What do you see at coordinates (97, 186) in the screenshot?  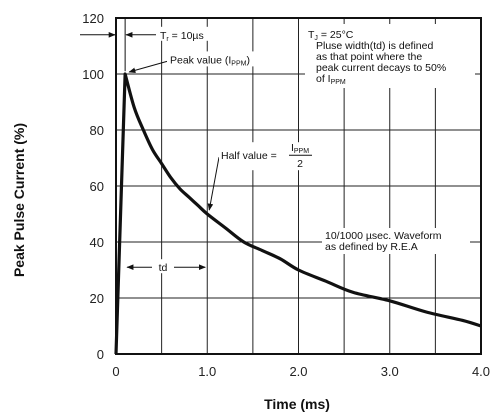 I see `y-tick-label: 60` at bounding box center [97, 186].